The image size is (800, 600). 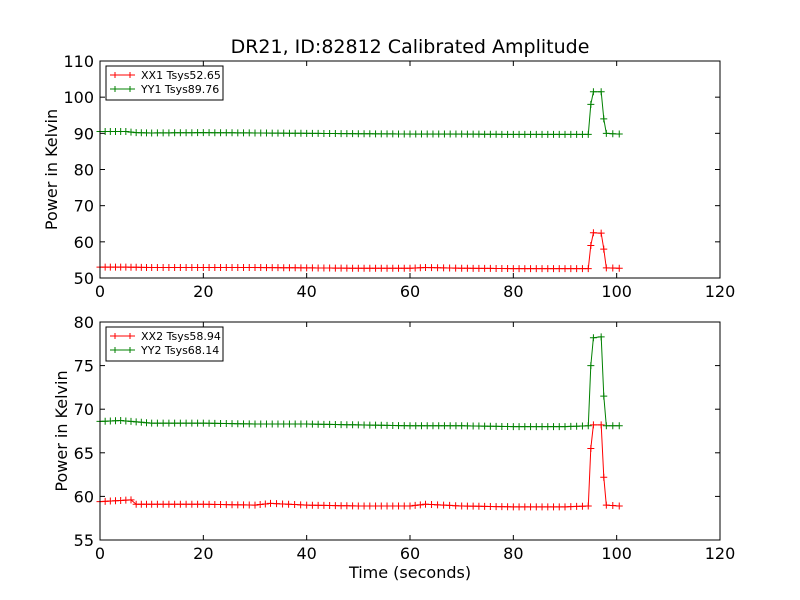 What do you see at coordinates (616, 553) in the screenshot?
I see `bottom-x-tick-label: 100` at bounding box center [616, 553].